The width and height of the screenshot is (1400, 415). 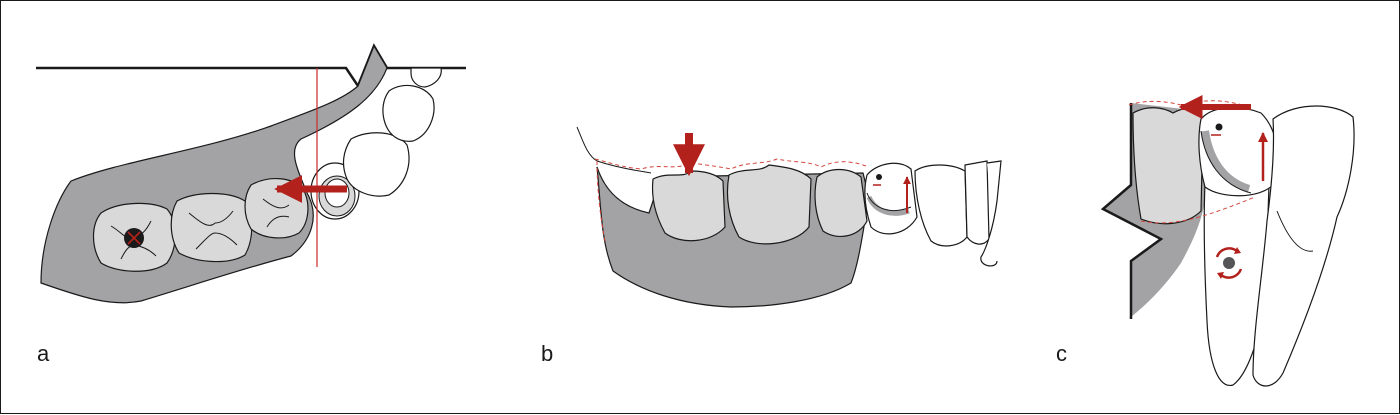 What do you see at coordinates (1229, 263) in the screenshot?
I see `rotation-arrows-icon` at bounding box center [1229, 263].